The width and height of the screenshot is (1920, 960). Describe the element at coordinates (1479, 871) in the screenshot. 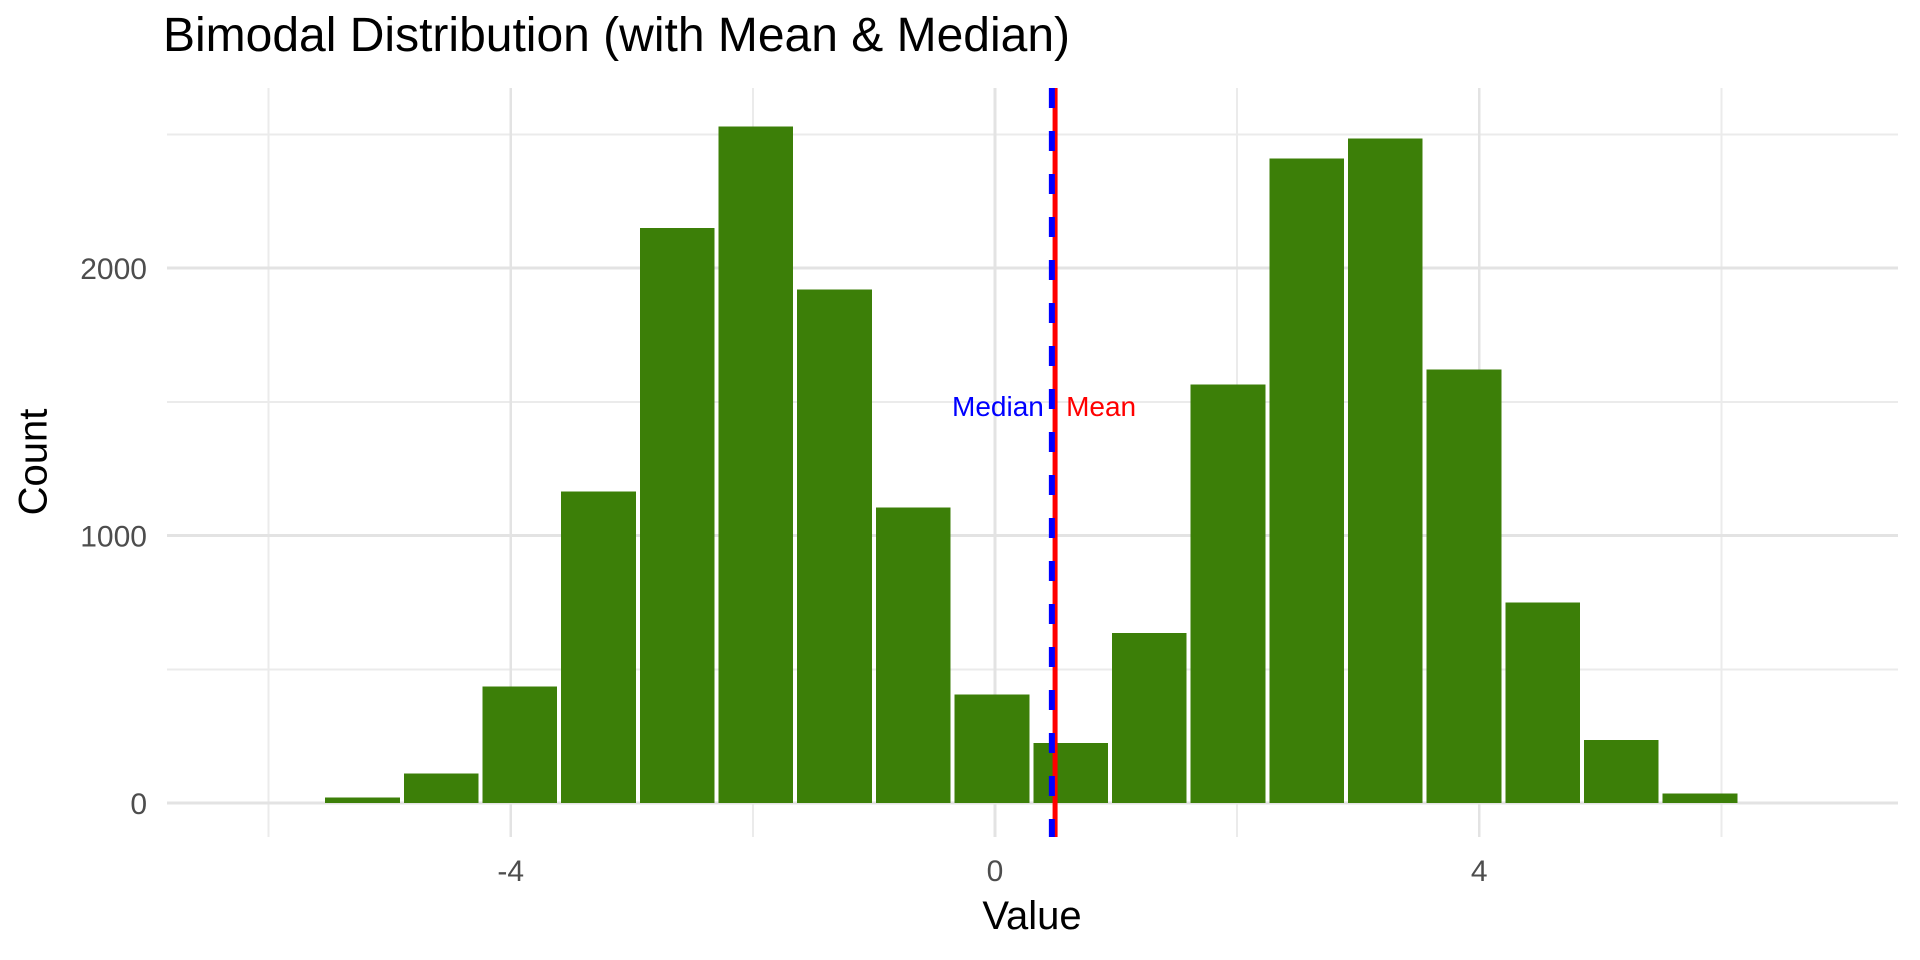

I see `x-tick-label: 4` at that location.